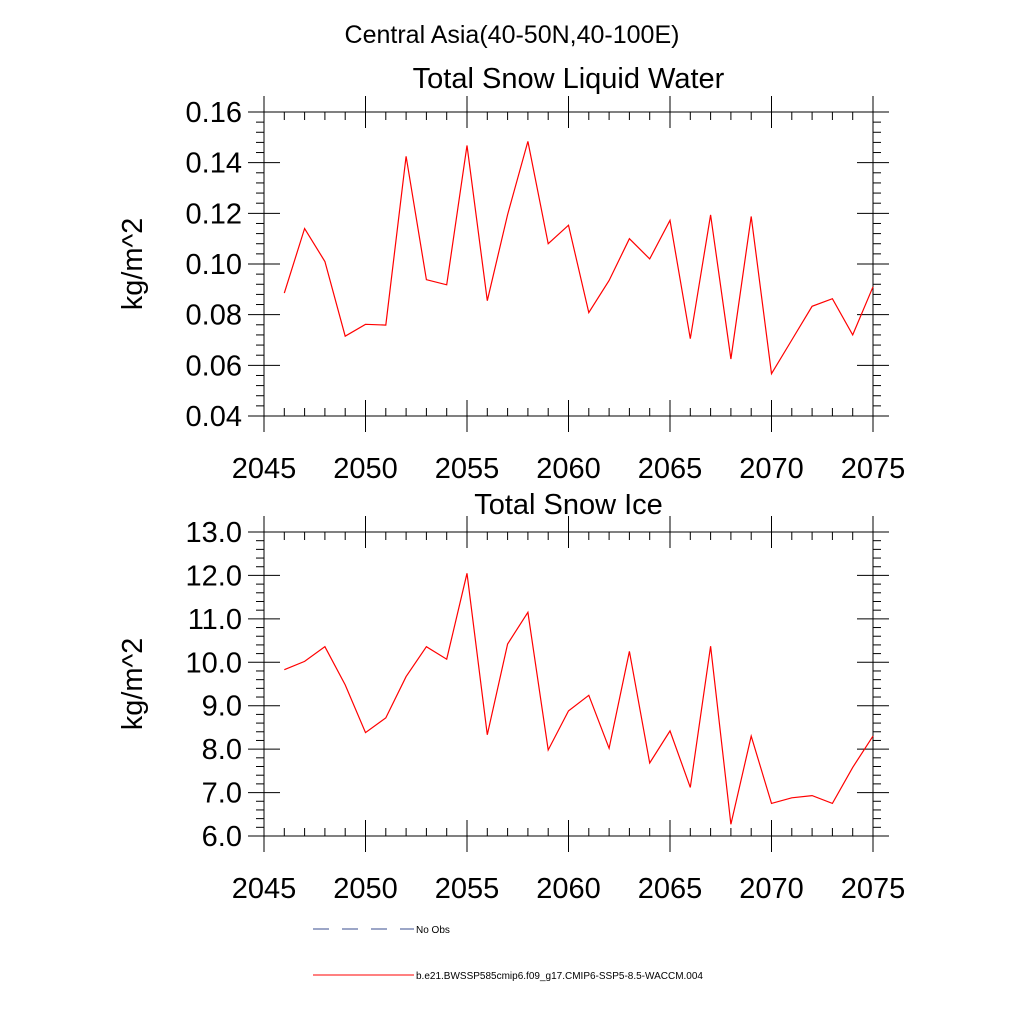  What do you see at coordinates (569, 79) in the screenshot?
I see `panel-title: Total Snow Liquid Water` at bounding box center [569, 79].